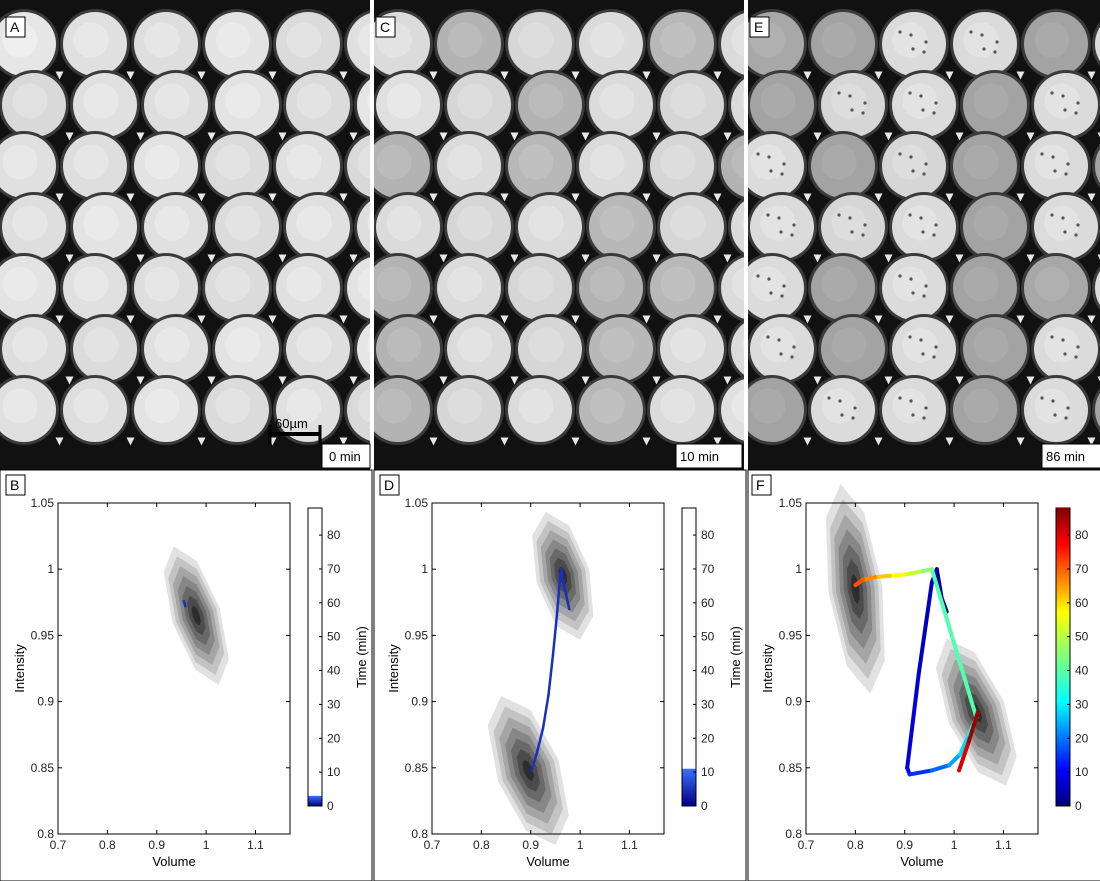  Describe the element at coordinates (708, 772) in the screenshot. I see `colorbar-tick-label: 10` at that location.